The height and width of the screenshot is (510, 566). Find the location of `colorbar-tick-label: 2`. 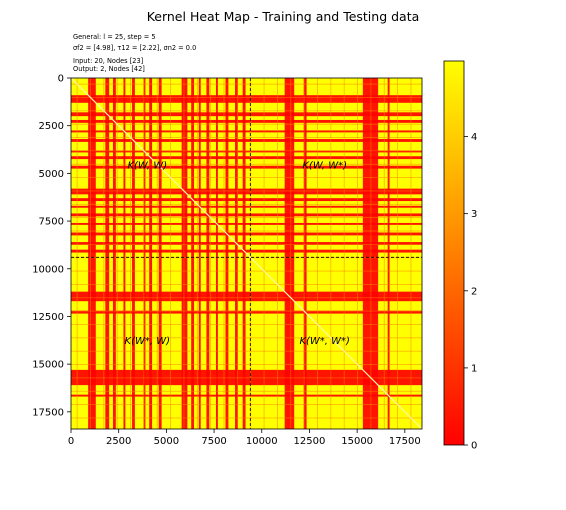

colorbar-tick-label: 2 is located at coordinates (474, 291).